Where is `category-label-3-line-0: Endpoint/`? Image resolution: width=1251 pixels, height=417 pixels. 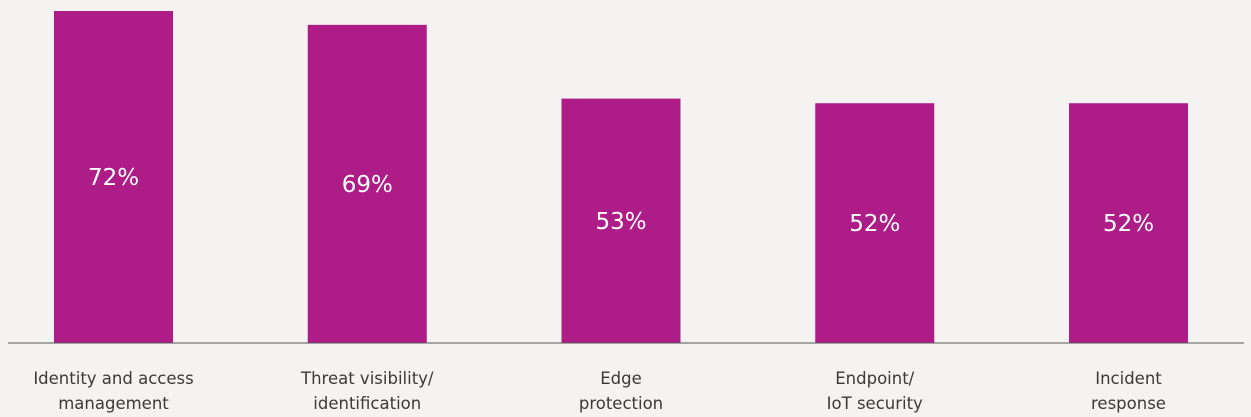
category-label-3-line-0: Endpoint/ is located at coordinates (874, 378).